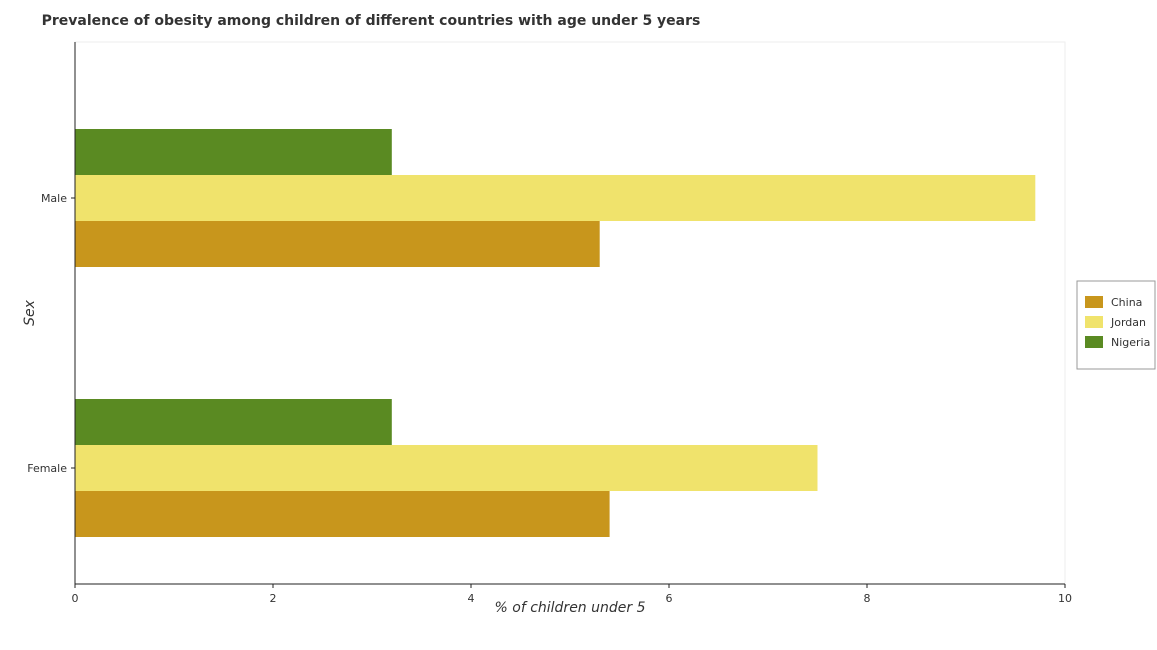 The width and height of the screenshot is (1157, 650). Describe the element at coordinates (342, 514) in the screenshot. I see `bar-china-female` at that location.